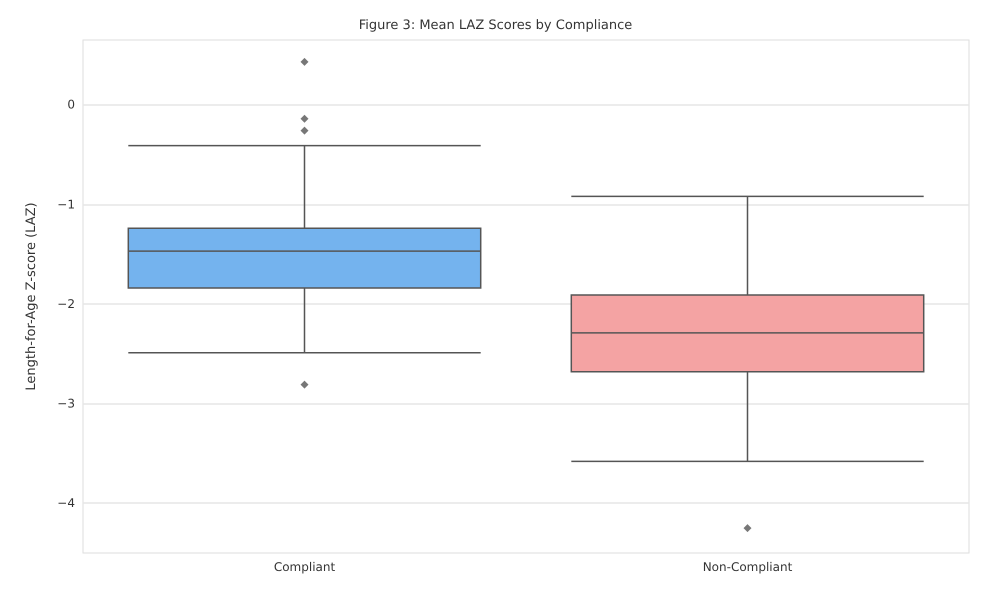  Describe the element at coordinates (66, 403) in the screenshot. I see `y-tick-label: −3` at that location.